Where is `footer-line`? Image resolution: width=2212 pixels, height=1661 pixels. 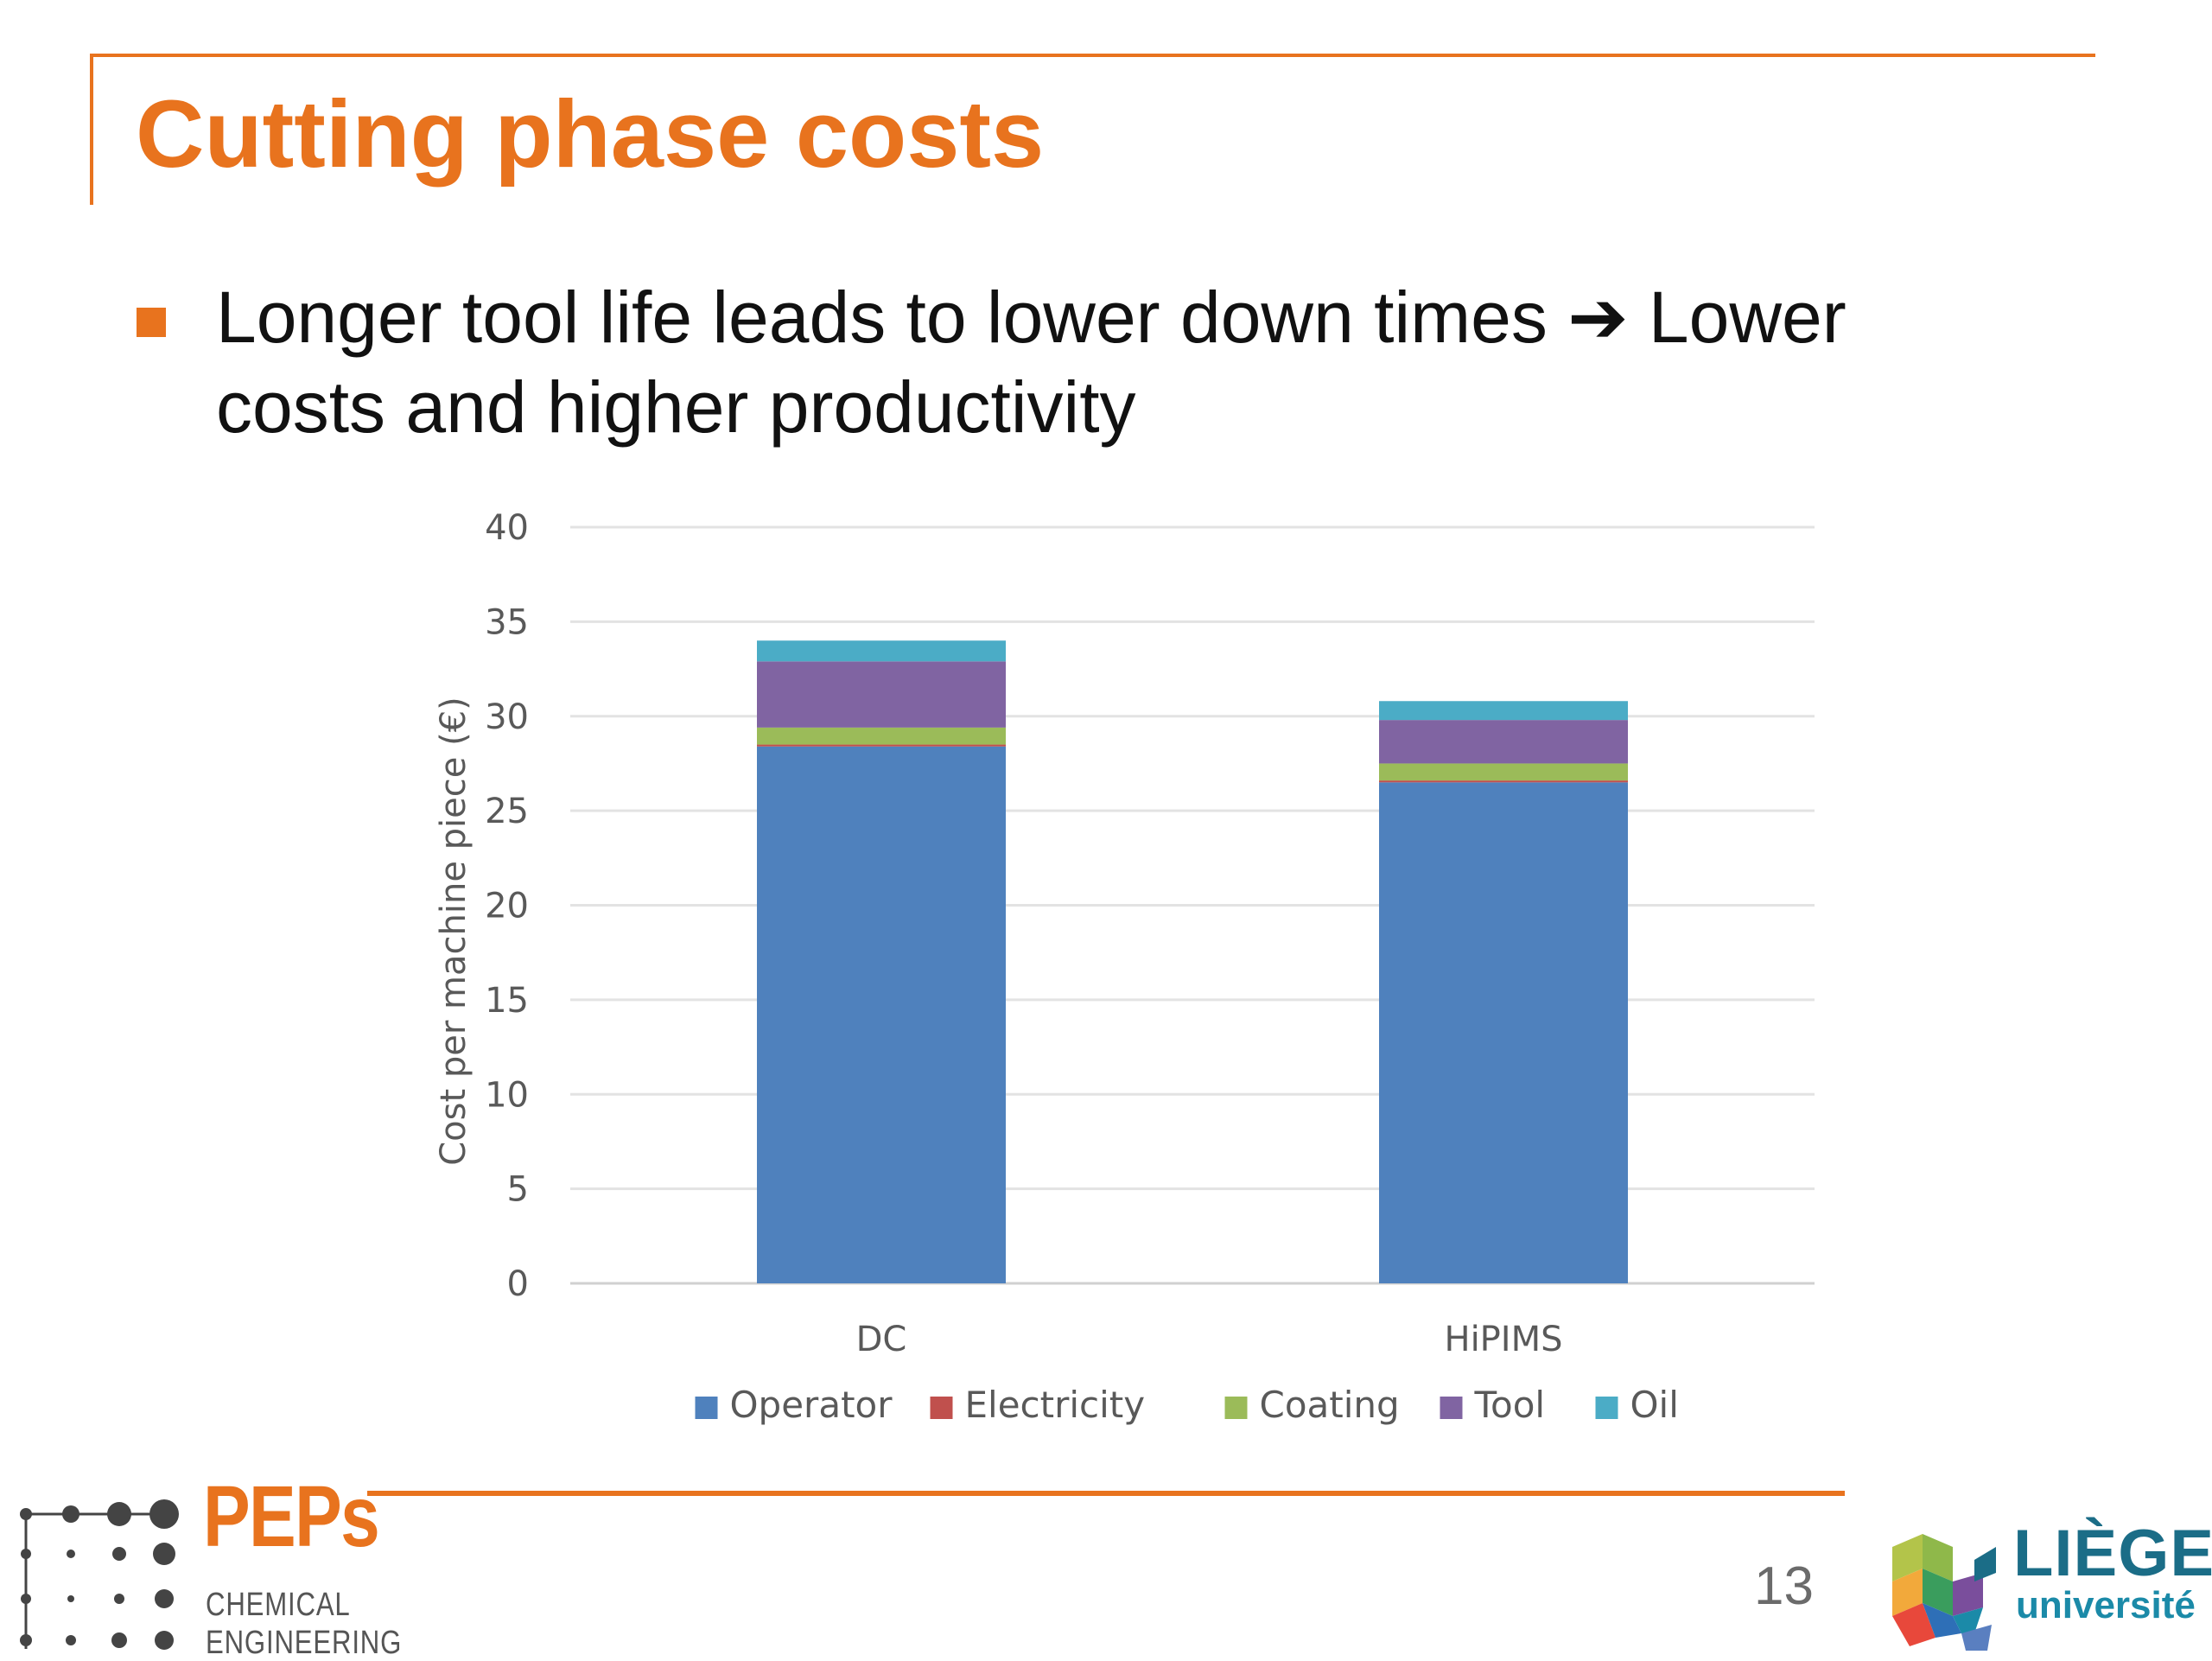 footer-line is located at coordinates (1106, 1493).